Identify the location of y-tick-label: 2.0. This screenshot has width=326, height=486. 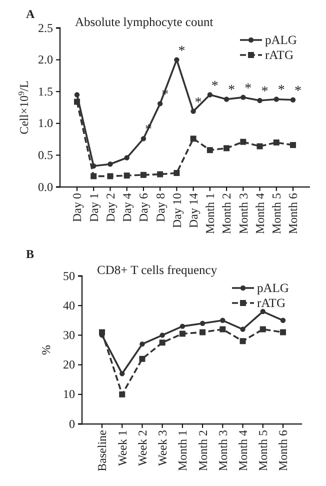
(45, 59).